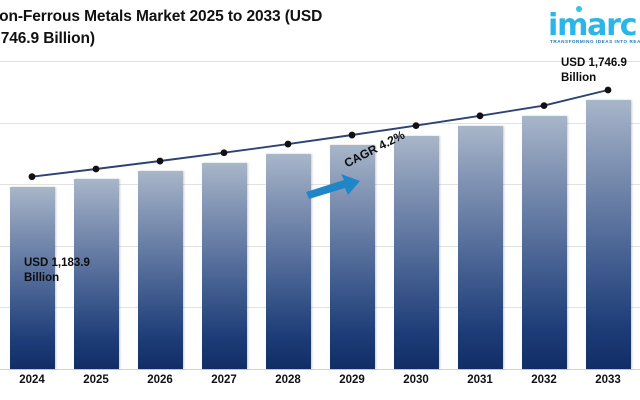 This screenshot has height=400, width=640. Describe the element at coordinates (96, 380) in the screenshot. I see `x-label-2025: 2025` at that location.